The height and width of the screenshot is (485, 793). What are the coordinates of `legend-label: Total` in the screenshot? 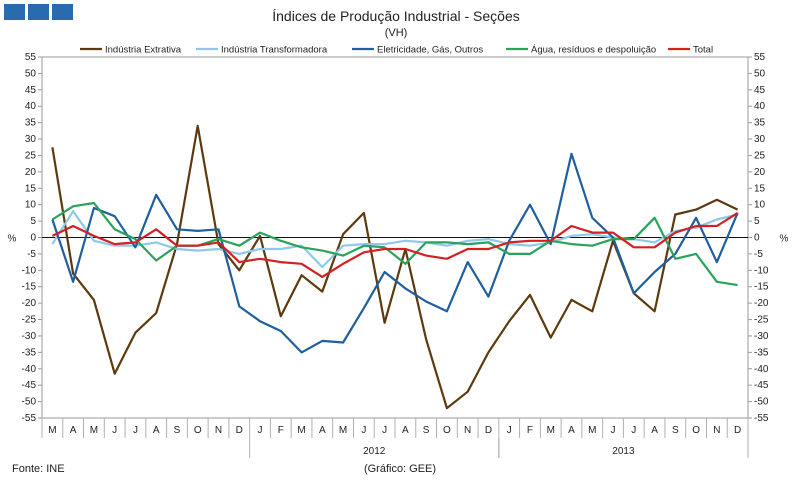 It's located at (703, 50).